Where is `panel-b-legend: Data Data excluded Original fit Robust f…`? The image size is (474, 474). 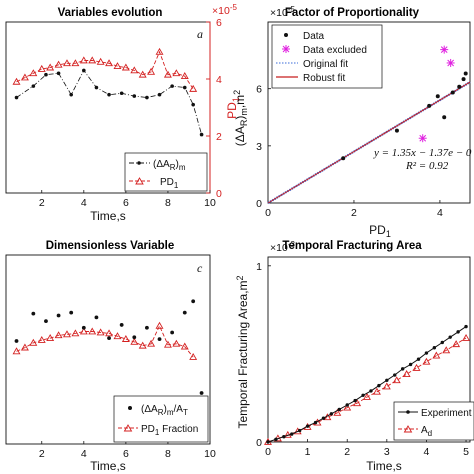 panel-b-legend: Data Data excluded Original fit Robust f… is located at coordinates (327, 56).